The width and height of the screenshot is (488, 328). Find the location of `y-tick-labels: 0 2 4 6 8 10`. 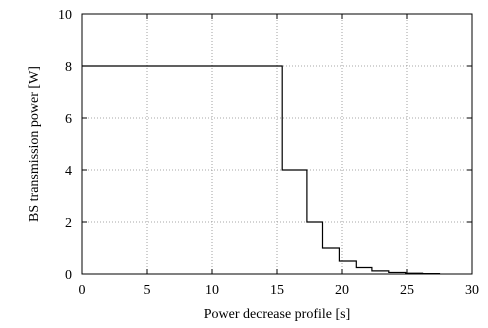

y-tick-labels: 0 2 4 6 8 10 is located at coordinates (65, 145).